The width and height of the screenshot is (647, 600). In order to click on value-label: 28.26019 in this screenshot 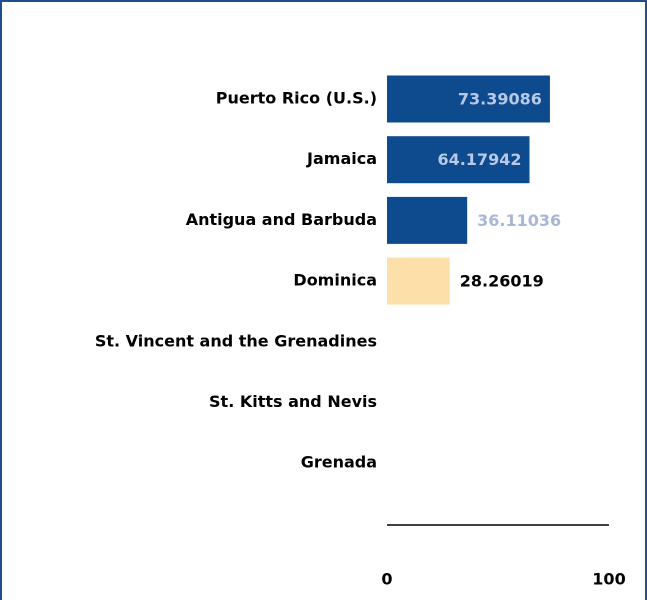, I will do `click(502, 281)`.